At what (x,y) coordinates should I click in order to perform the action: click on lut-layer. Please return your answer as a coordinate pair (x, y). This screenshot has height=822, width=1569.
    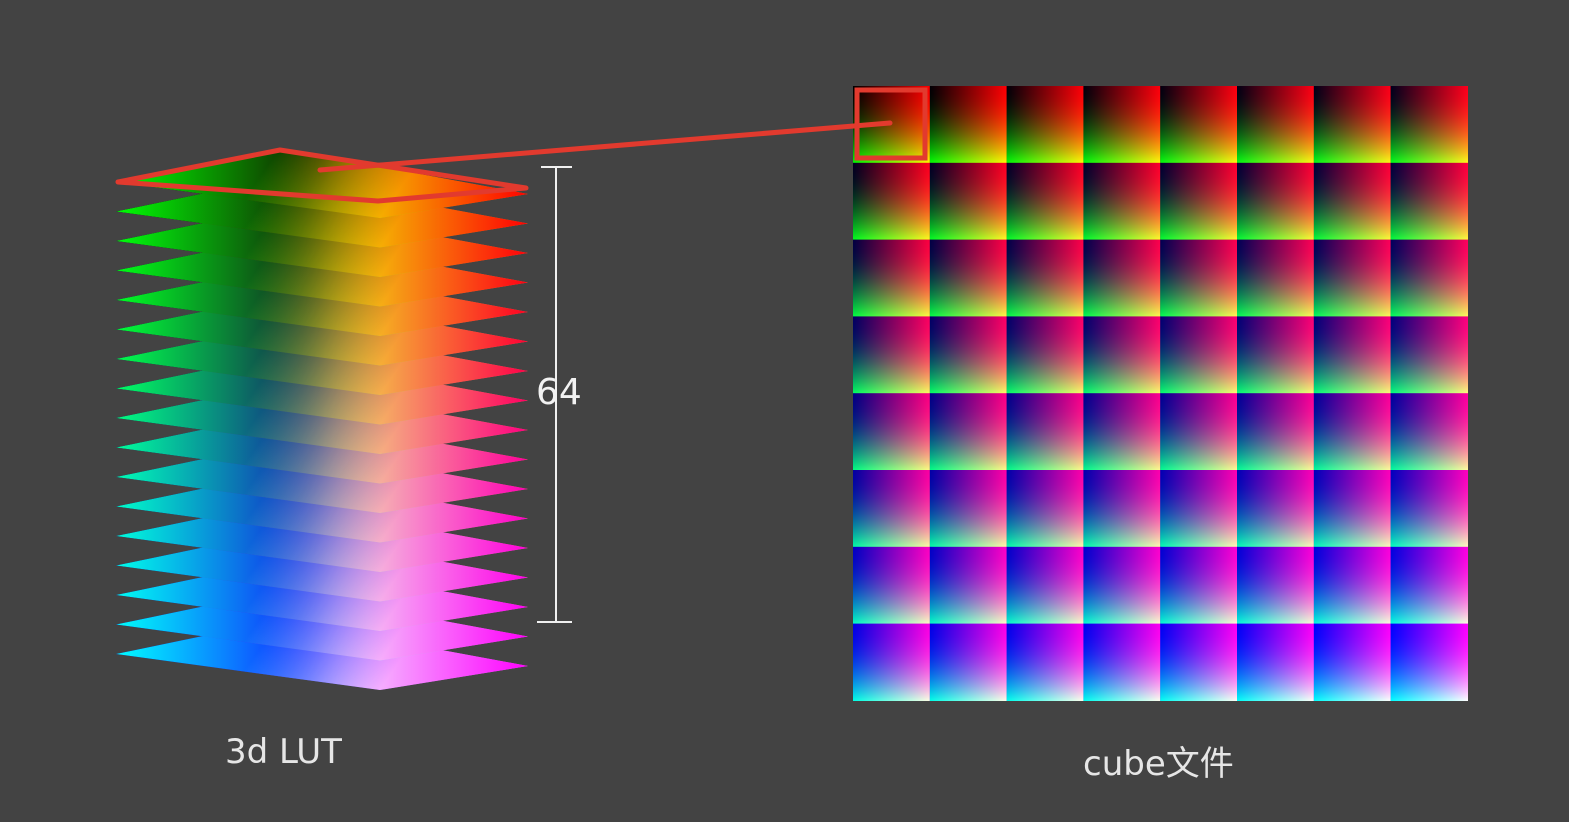
    Looking at the image, I should click on (322, 183).